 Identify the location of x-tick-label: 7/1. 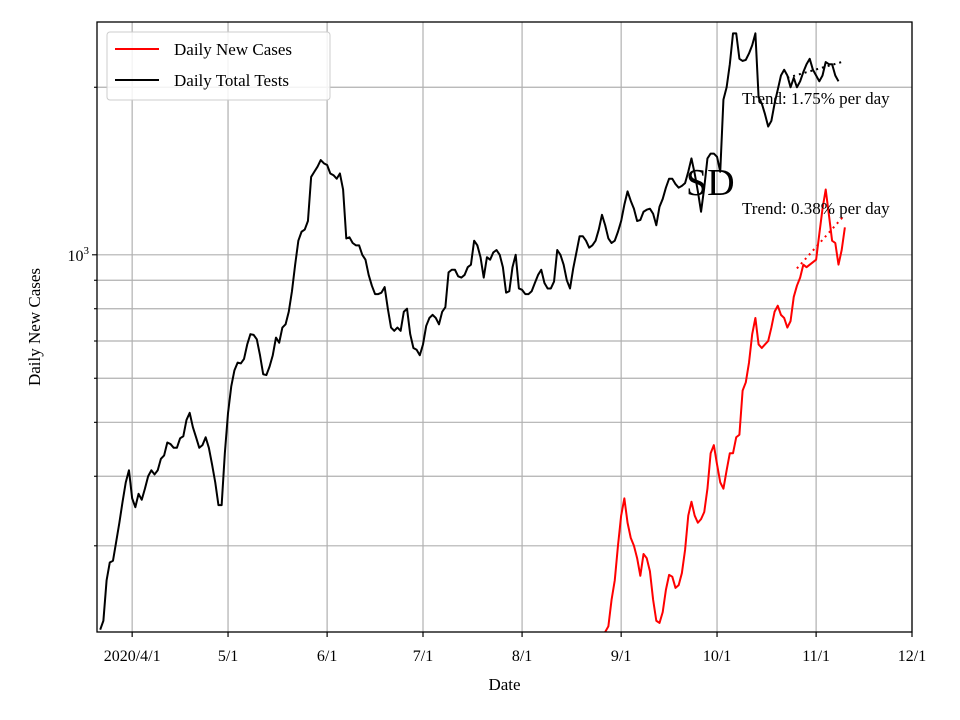
(423, 656).